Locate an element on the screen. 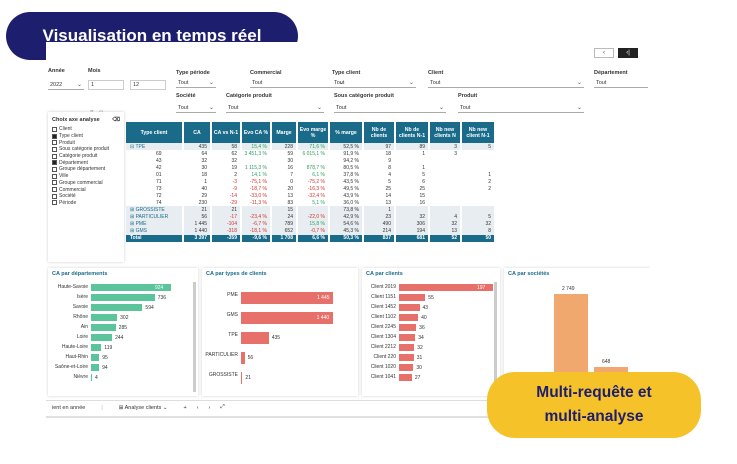  bar-label: Haute-Savoie is located at coordinates (72, 287).